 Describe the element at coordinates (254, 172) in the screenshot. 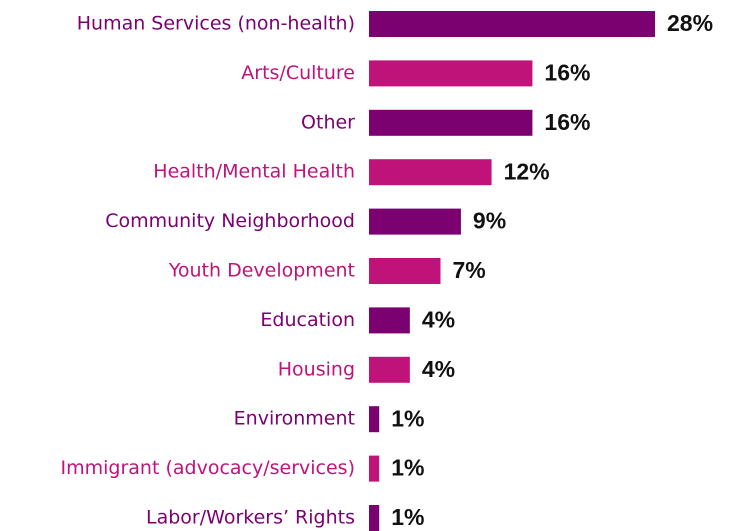

I see `category-label: Health/Mental Health` at that location.